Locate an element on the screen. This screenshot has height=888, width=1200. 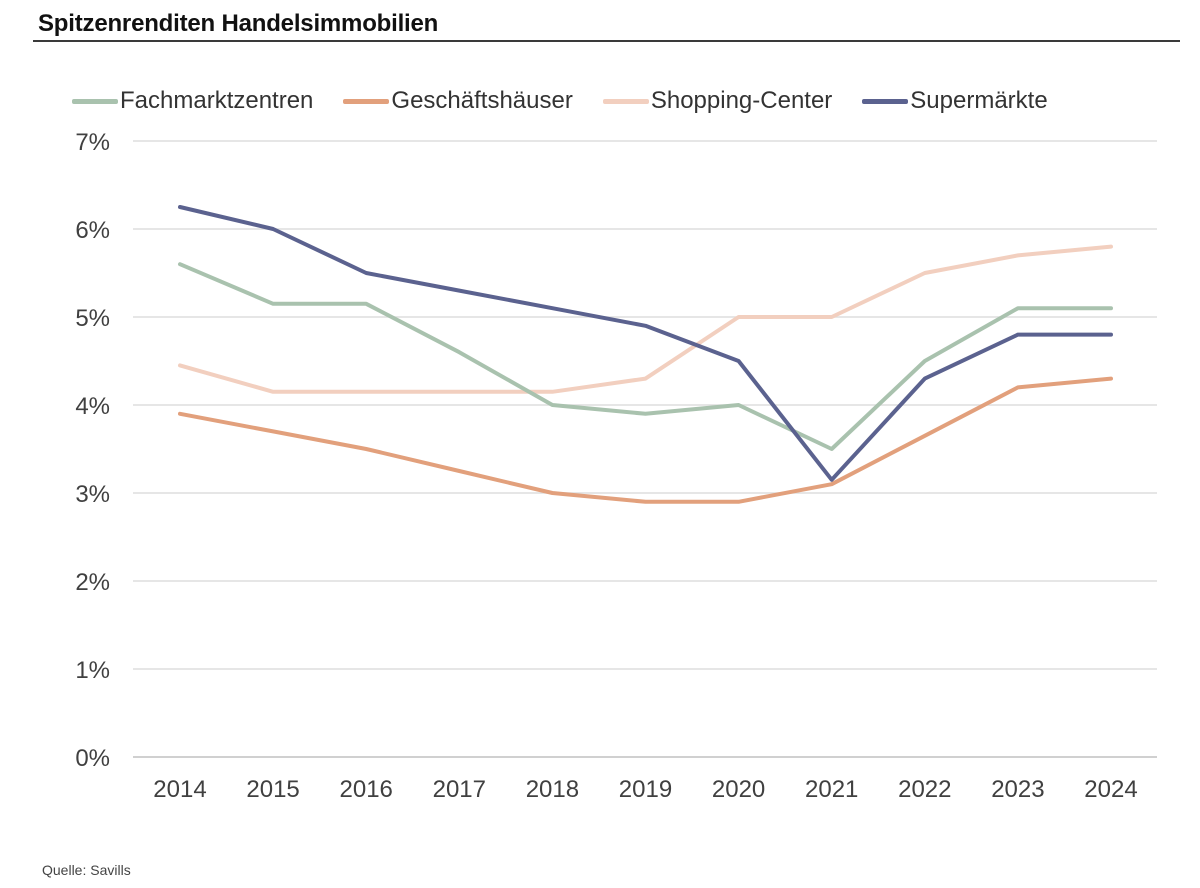
x-tick-label: 2024 is located at coordinates (1110, 789).